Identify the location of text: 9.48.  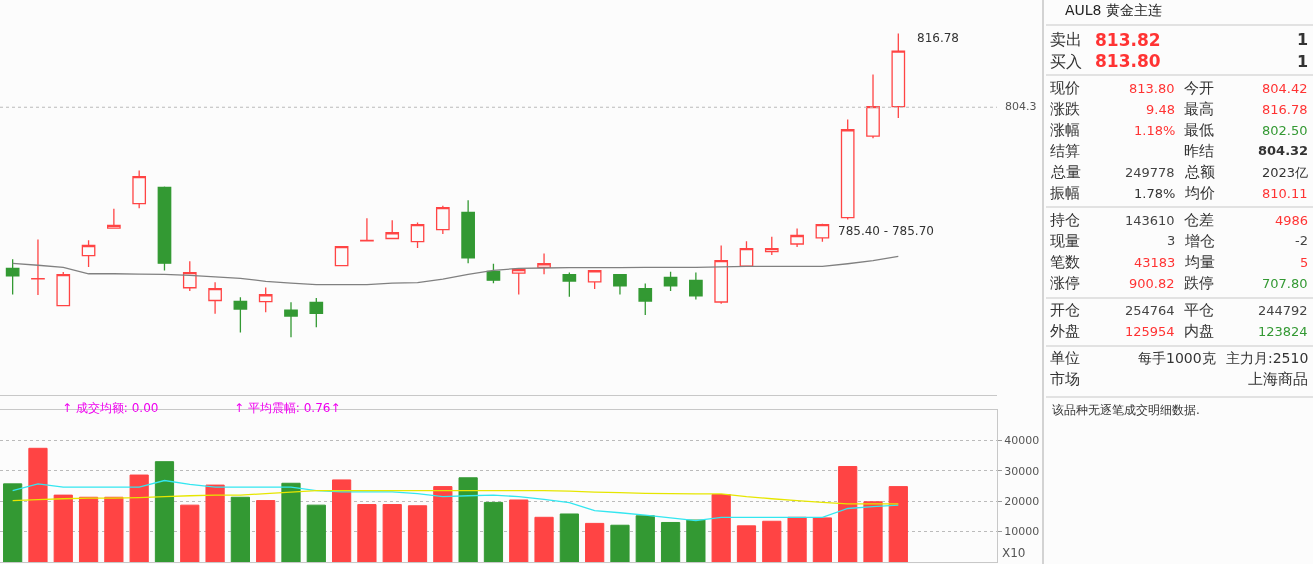
(1160, 109).